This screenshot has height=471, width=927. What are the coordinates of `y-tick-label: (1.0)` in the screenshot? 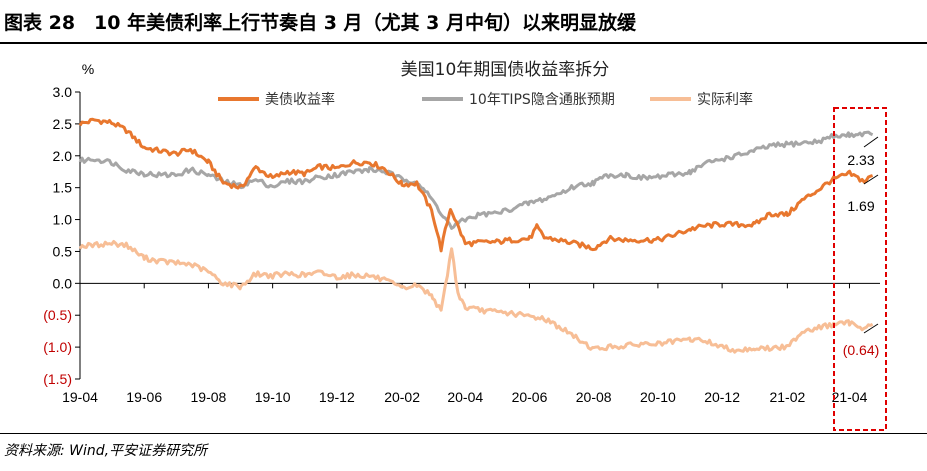 It's located at (57, 347).